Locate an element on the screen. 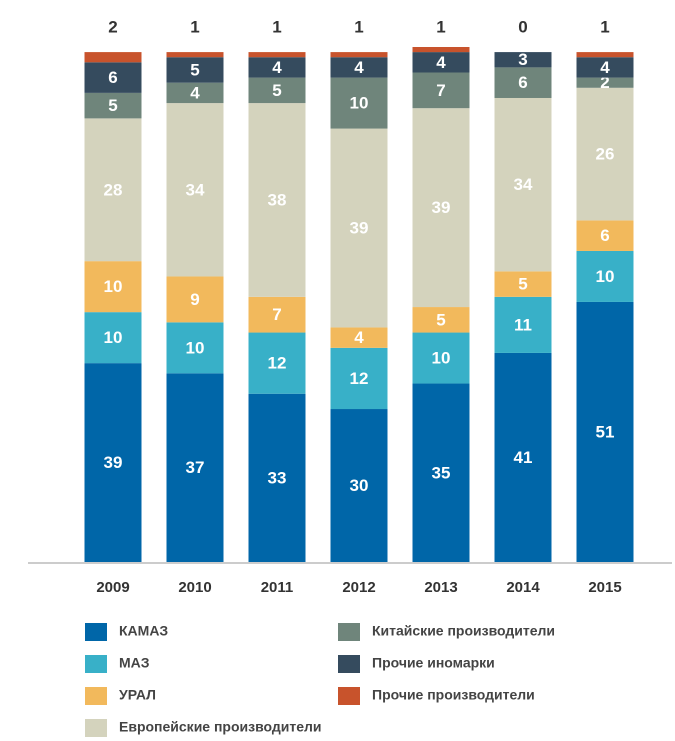  data-label: 9 is located at coordinates (194, 299).